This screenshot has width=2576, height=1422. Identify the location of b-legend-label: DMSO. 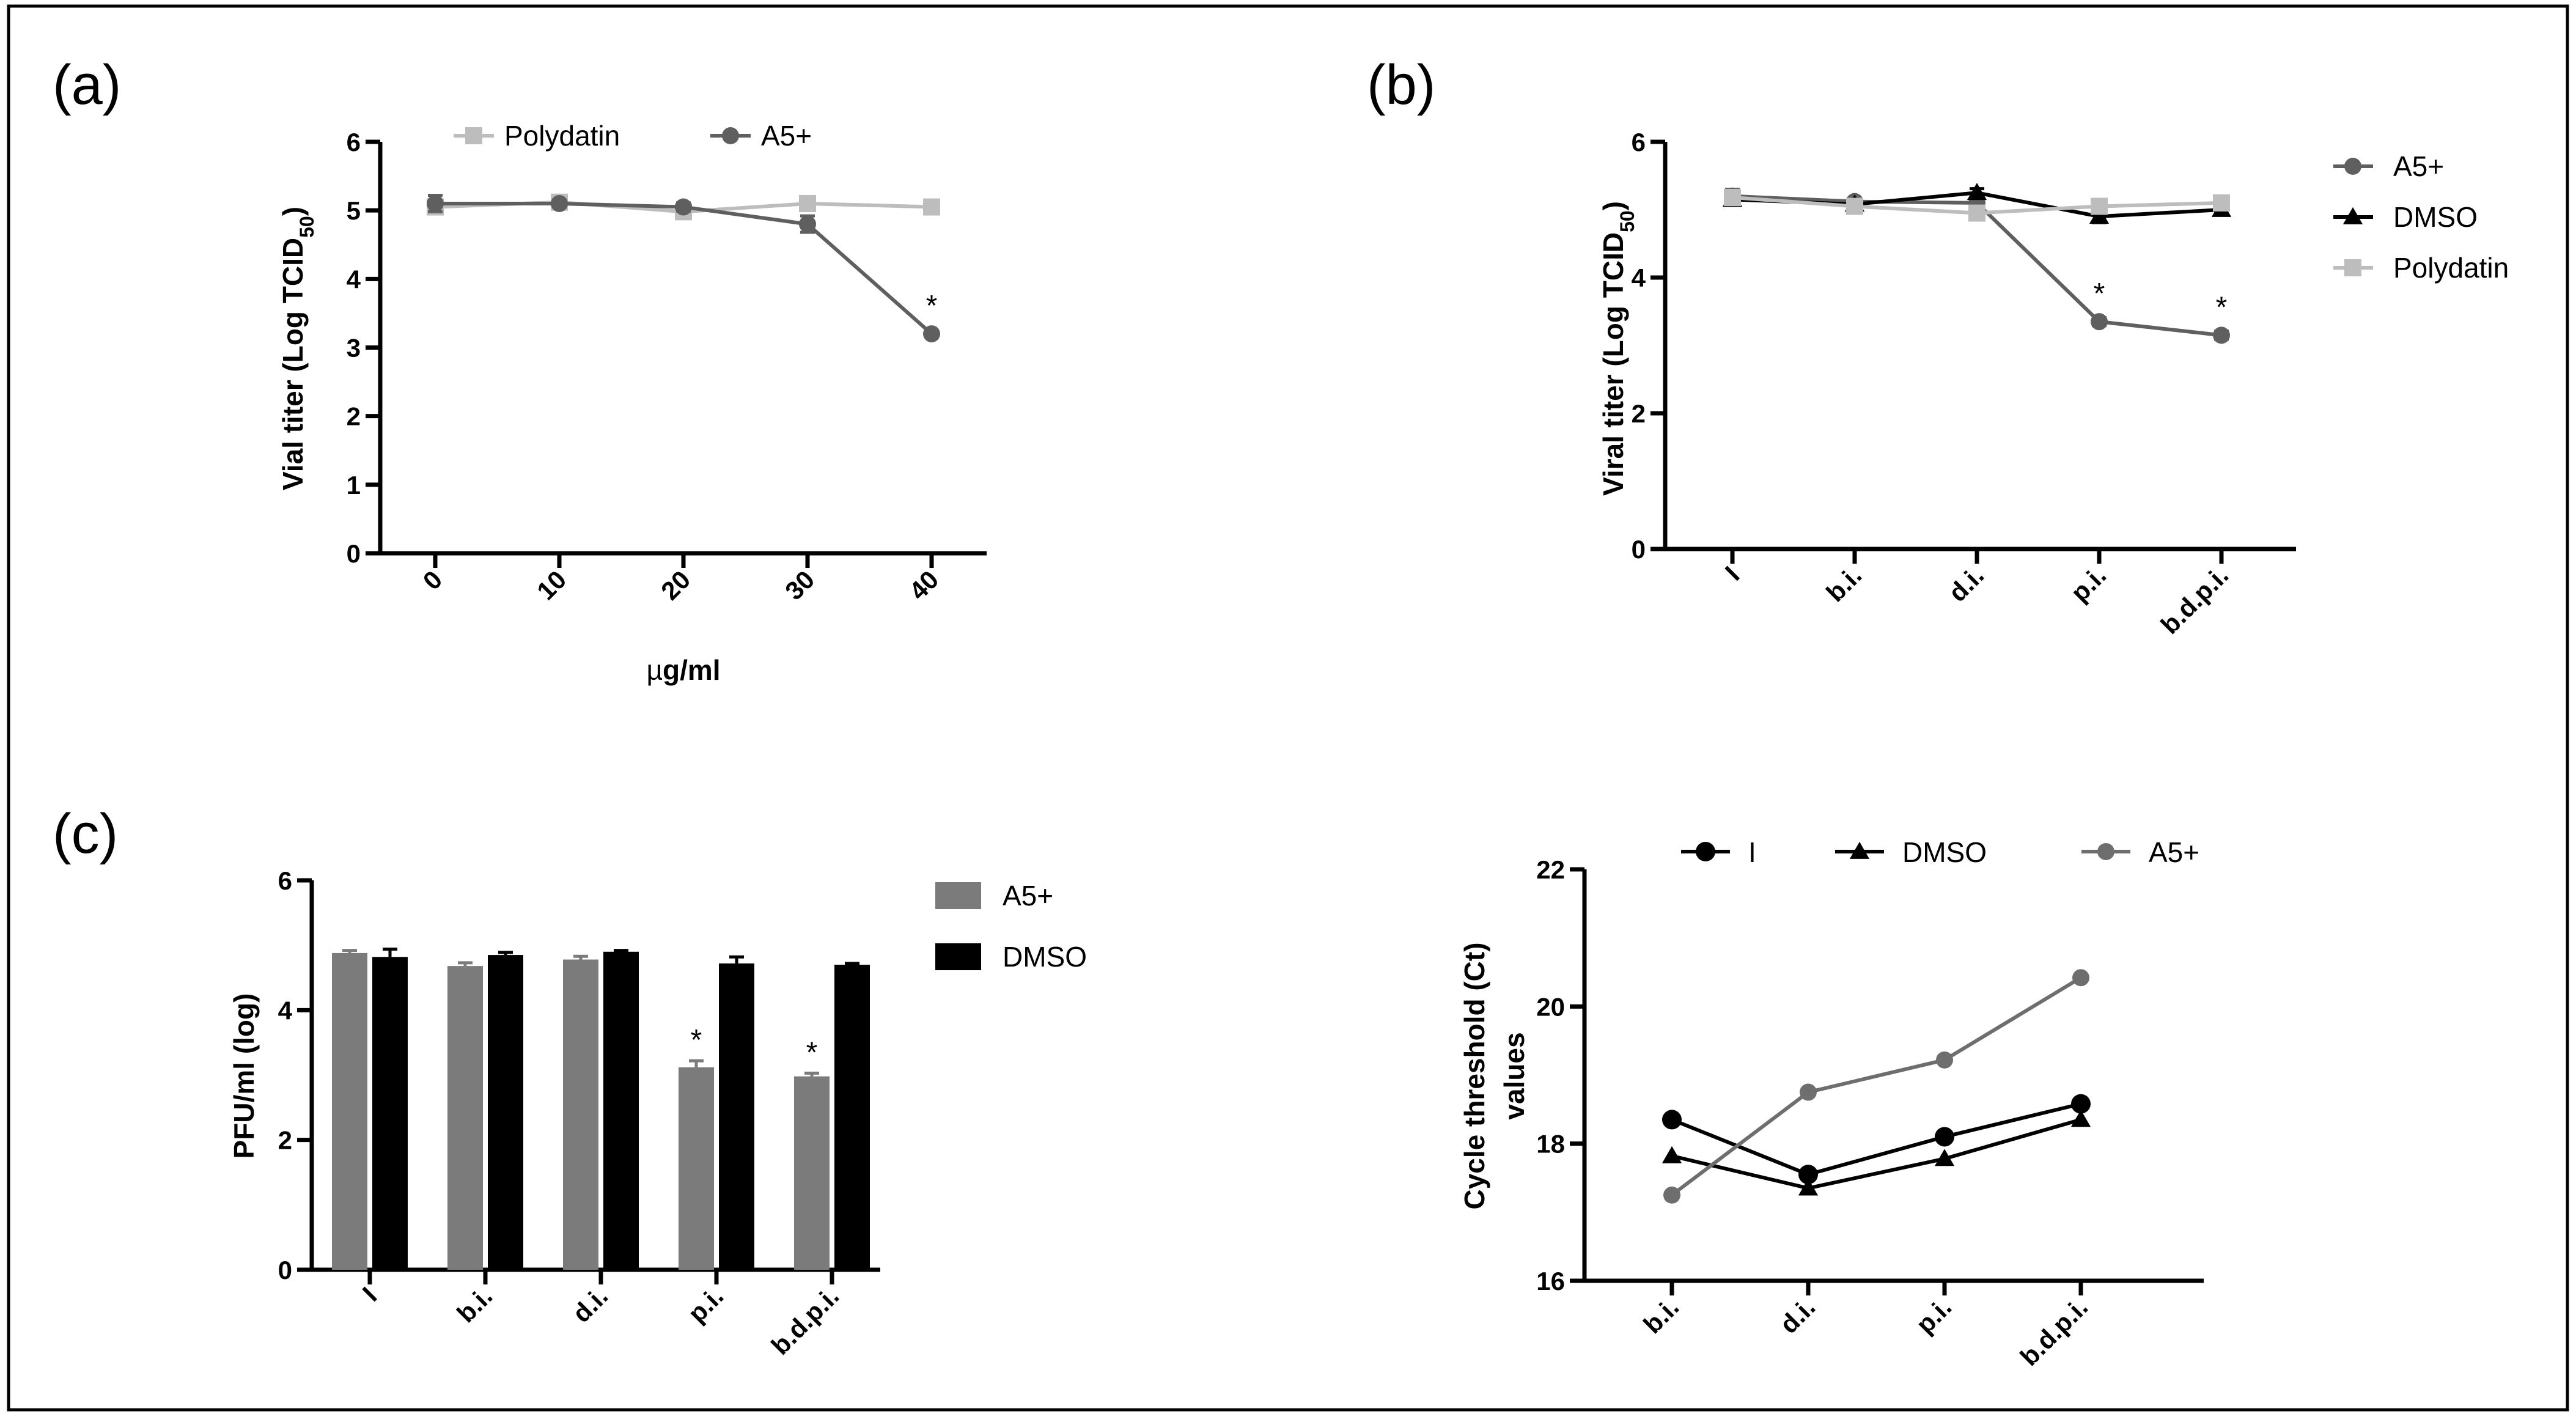
(2435, 217).